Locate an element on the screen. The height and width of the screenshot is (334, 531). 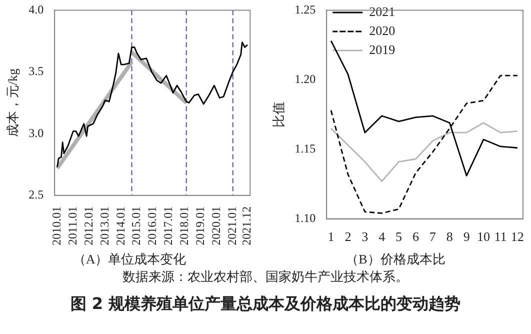
caption: 图 2 规模养殖单位产量总成本及价格成本比的变动趋势 is located at coordinates (265, 304).